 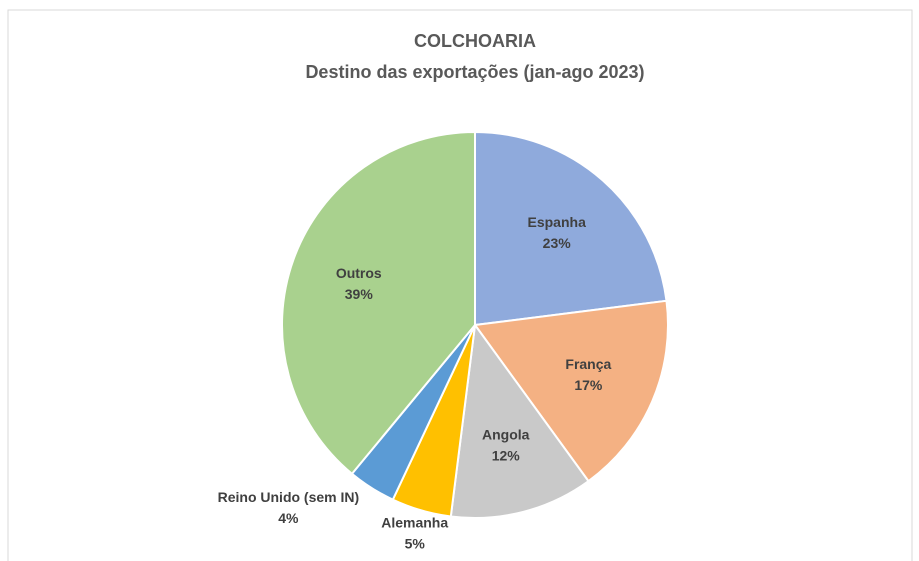 I want to click on slice-label: Reino Unido (sem IN), so click(x=289, y=497).